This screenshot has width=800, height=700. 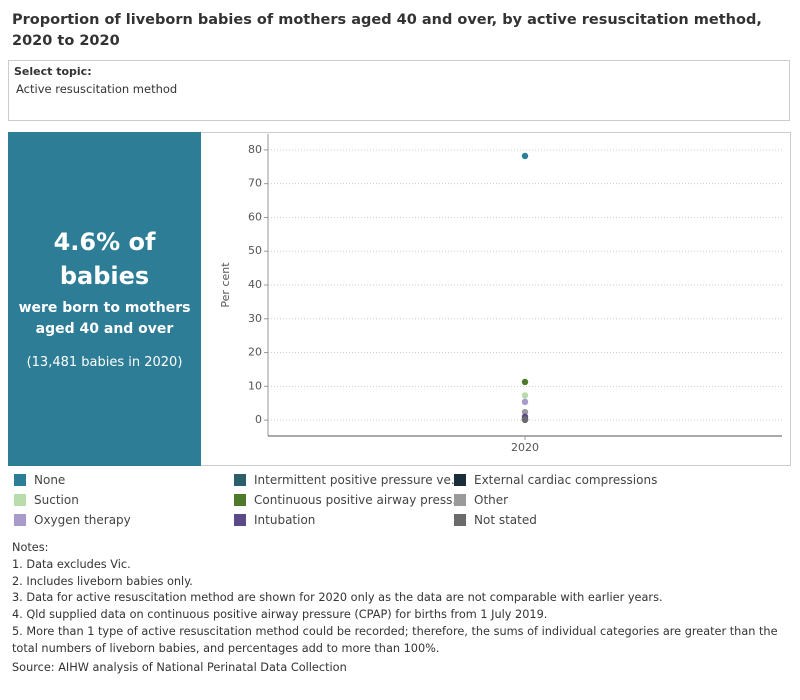 I want to click on kpi-note: (13,481 babies in 2020), so click(x=104, y=362).